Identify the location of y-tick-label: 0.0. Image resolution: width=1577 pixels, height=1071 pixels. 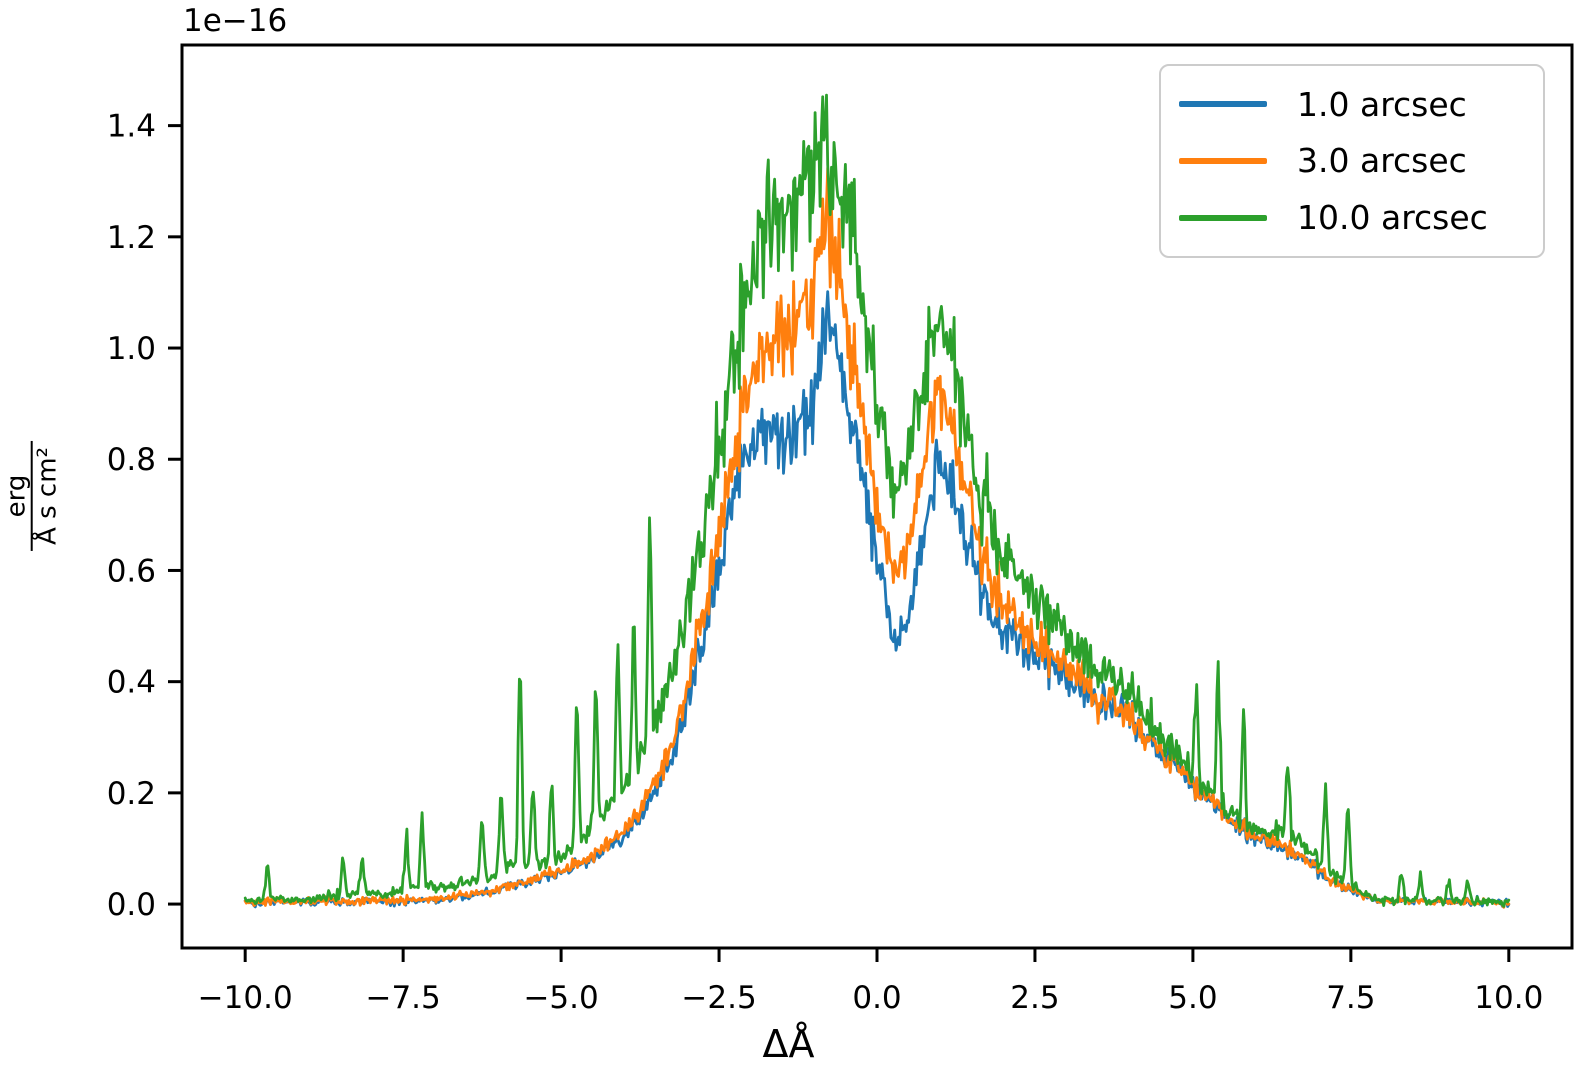
(131, 905).